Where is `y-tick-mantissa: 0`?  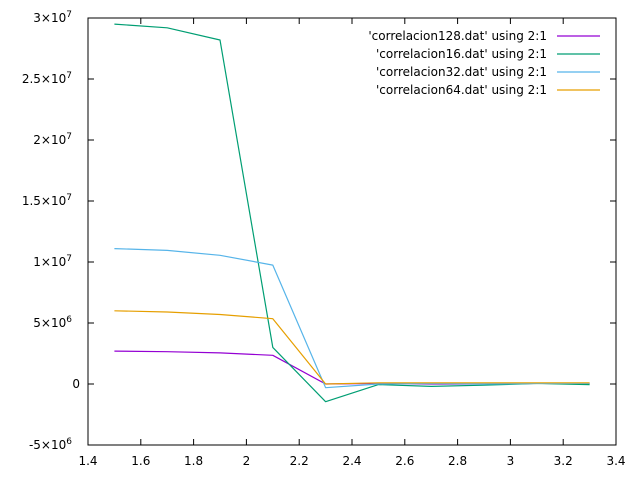
y-tick-mantissa: 0 is located at coordinates (76, 384).